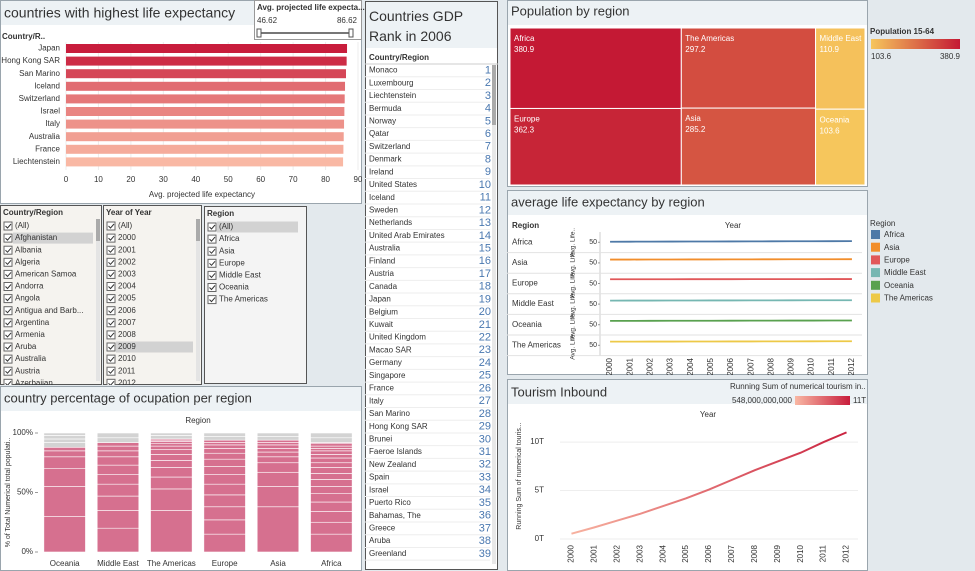 This screenshot has width=975, height=571. What do you see at coordinates (30, 334) in the screenshot?
I see `filter-item: Armenia` at bounding box center [30, 334].